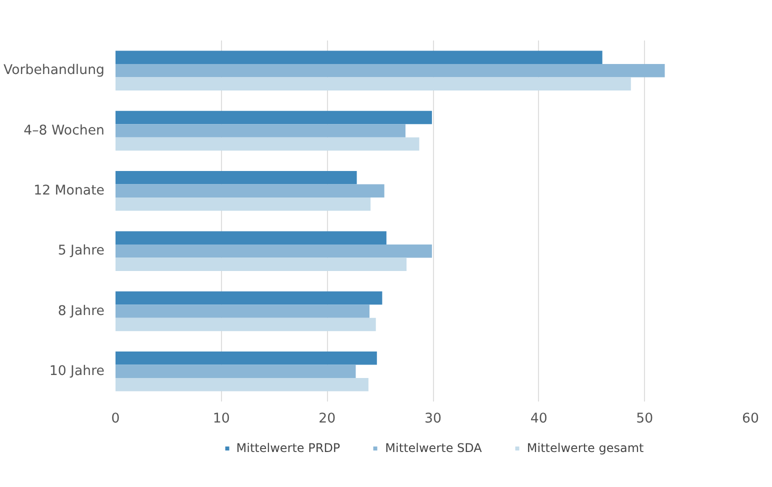 The height and width of the screenshot is (487, 772). I want to click on y-tick-label: 4–8 Wochen, so click(64, 130).